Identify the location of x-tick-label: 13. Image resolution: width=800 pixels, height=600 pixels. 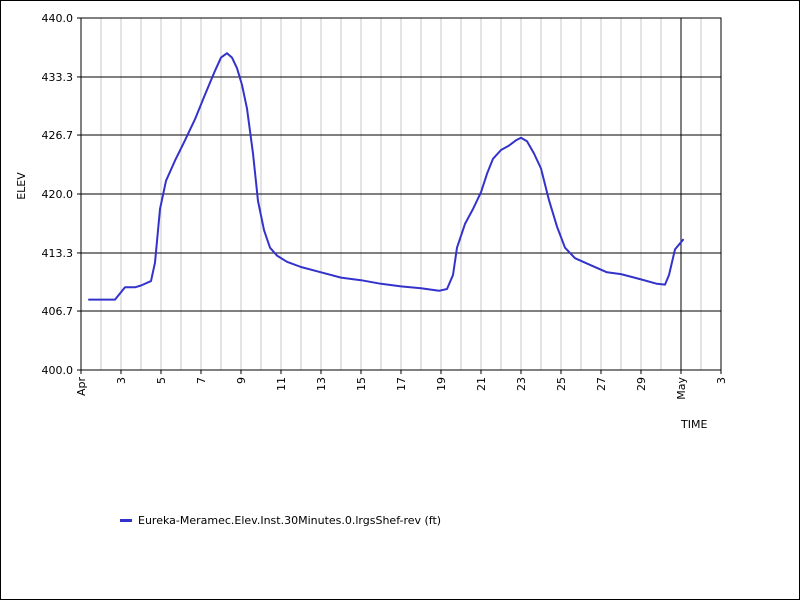
(321, 384).